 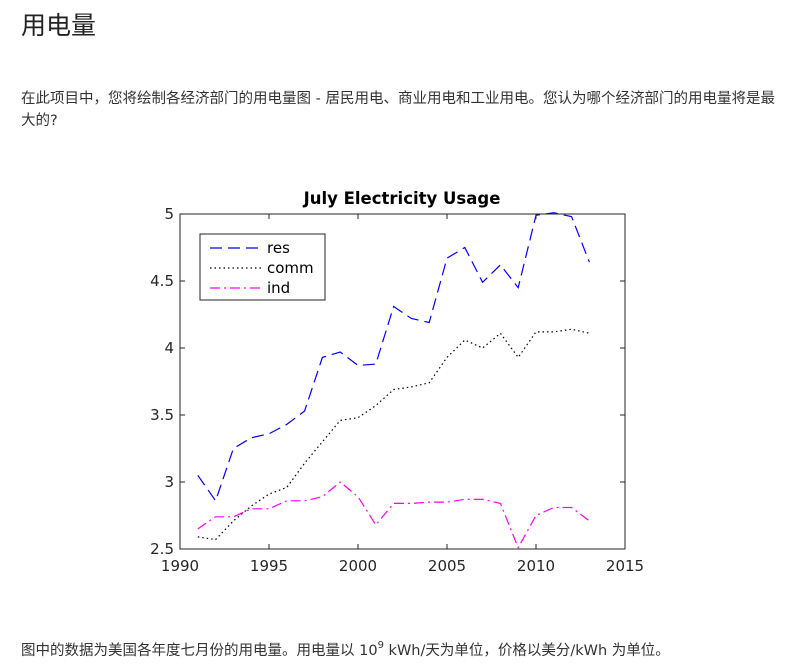 I want to click on page-title: 用电量, so click(x=59, y=25).